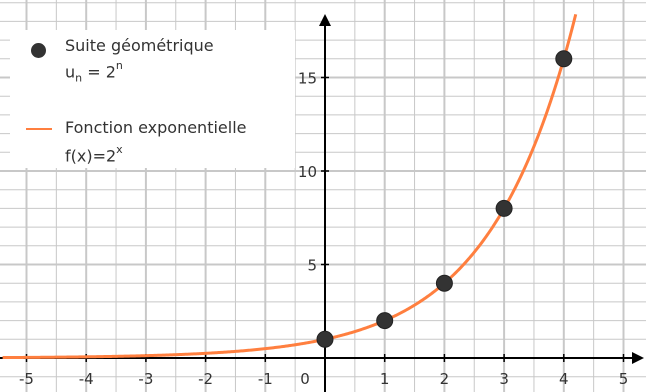 This screenshot has width=646, height=392. I want to click on legend-function-formula: f(x)=2x, so click(94, 154).